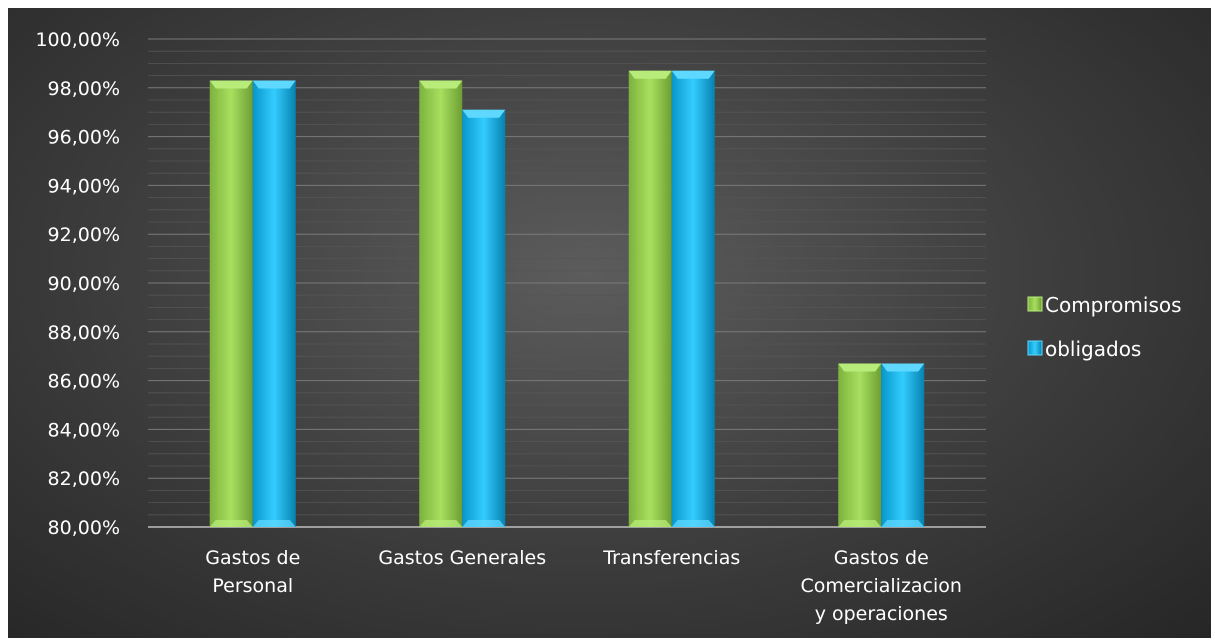 The image size is (1215, 641). Describe the element at coordinates (1093, 349) in the screenshot. I see `legend-label: obligados` at that location.